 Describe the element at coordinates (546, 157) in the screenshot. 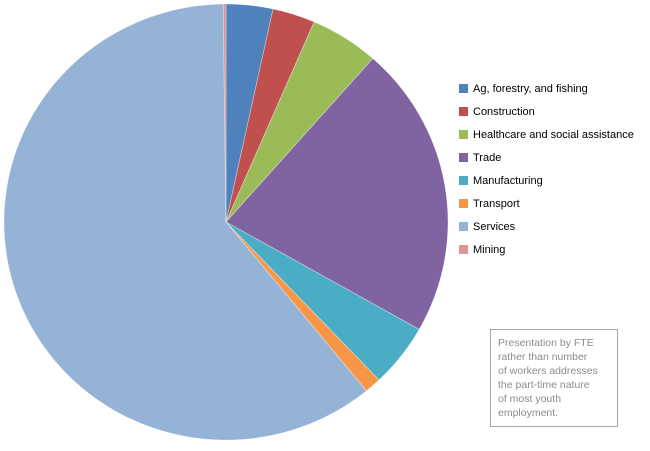

I see `legend-item-trade: Trade` at that location.